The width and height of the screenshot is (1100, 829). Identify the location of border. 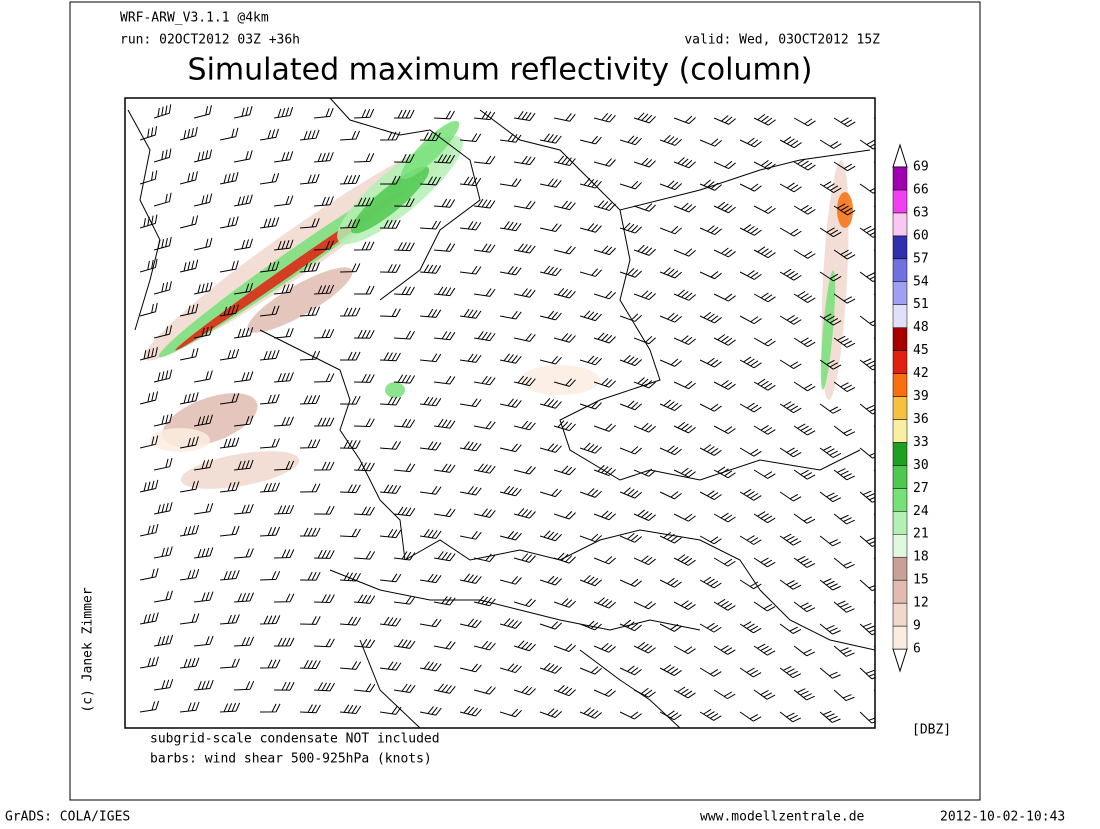
(610, 345).